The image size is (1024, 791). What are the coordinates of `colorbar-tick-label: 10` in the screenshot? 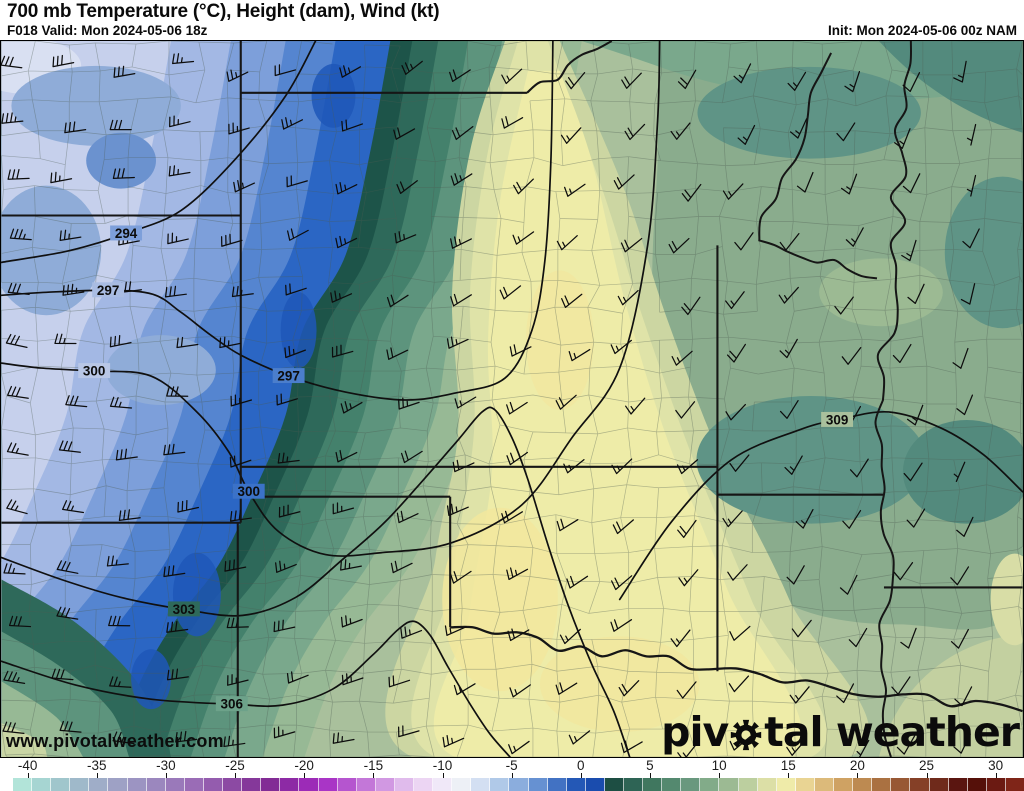 It's located at (719, 765).